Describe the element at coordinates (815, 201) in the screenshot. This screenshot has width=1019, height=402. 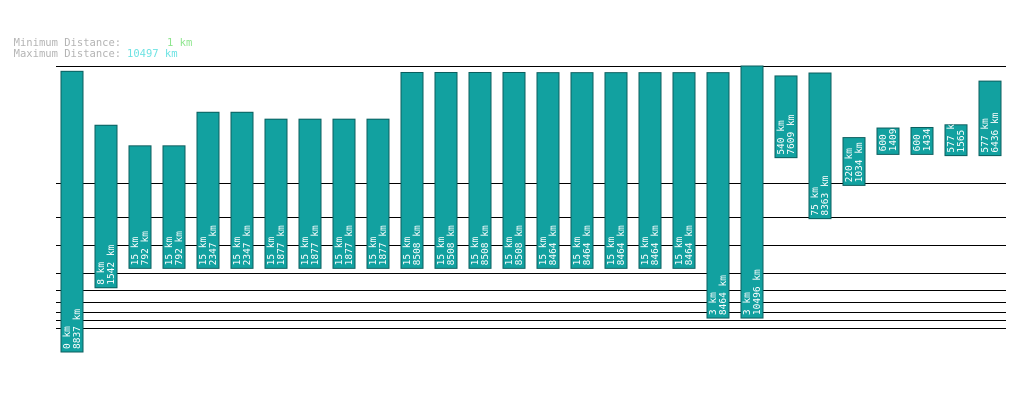
I see `bar-min-label: 75 km` at that location.